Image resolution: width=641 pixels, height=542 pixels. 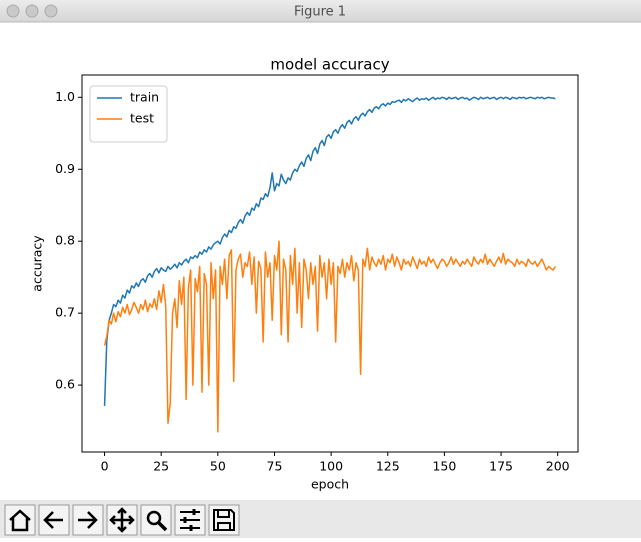 I want to click on y-tick-label: 0.8, so click(x=65, y=240).